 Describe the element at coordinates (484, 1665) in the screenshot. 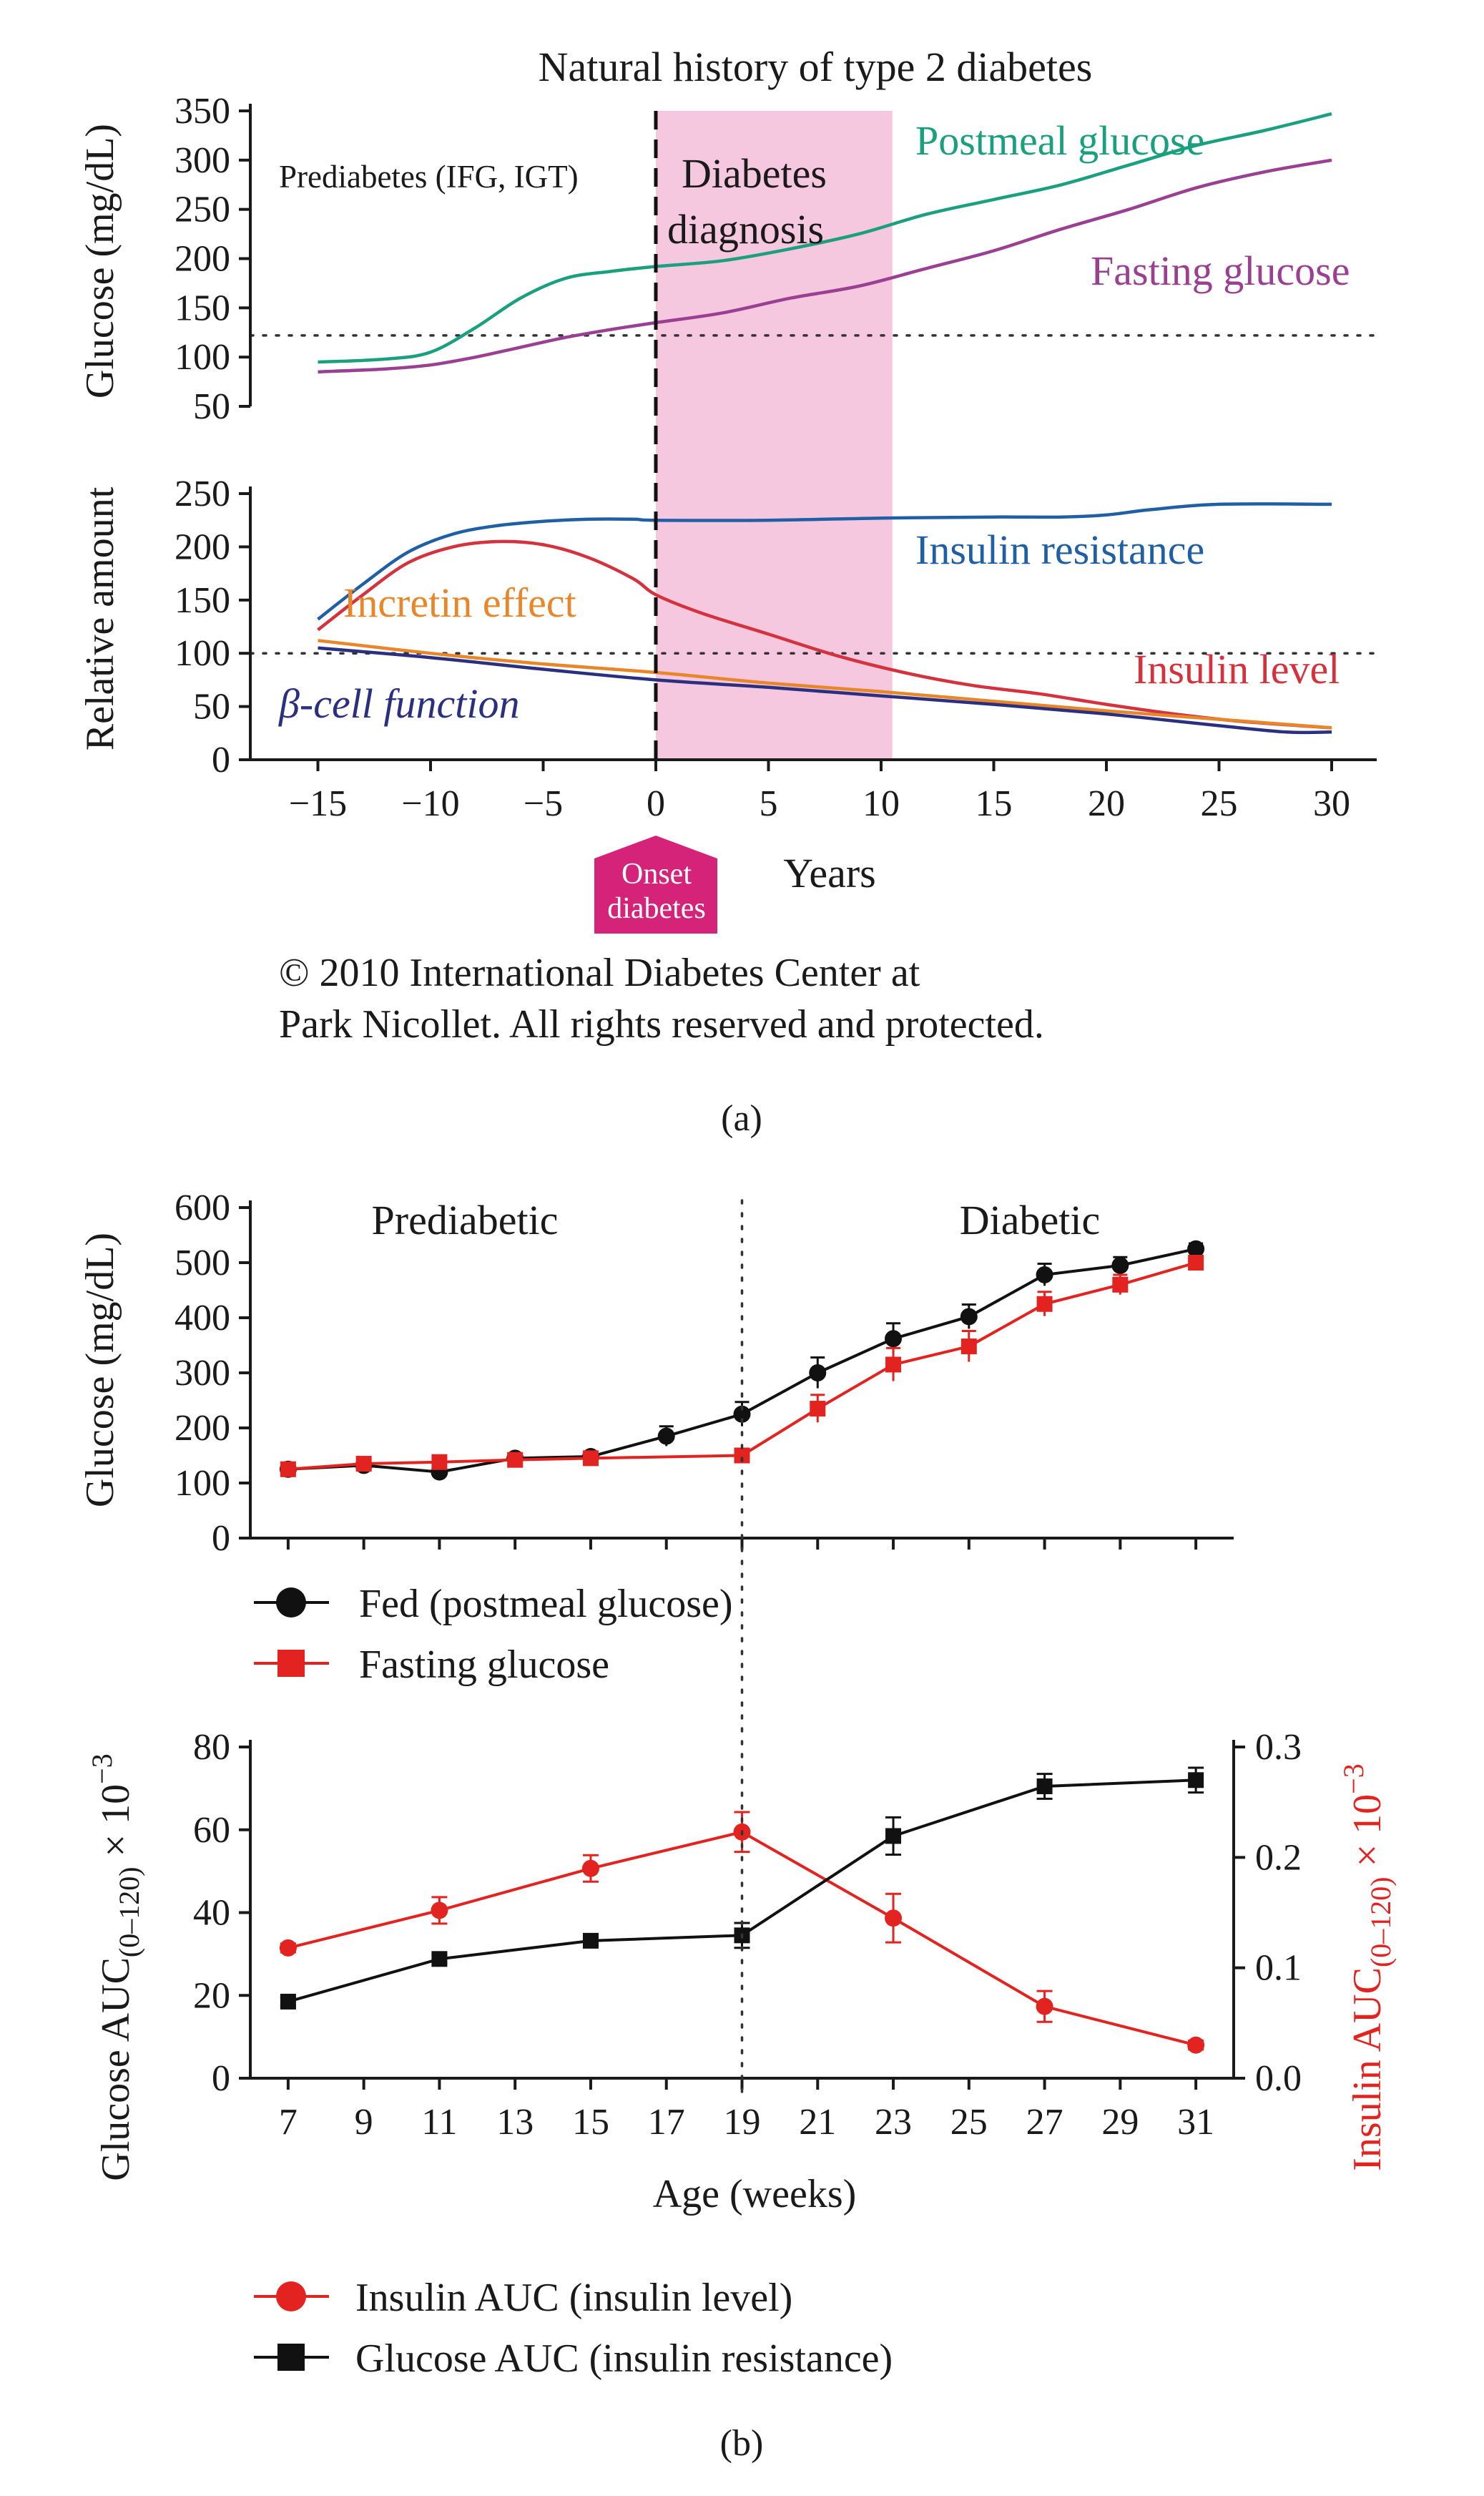

I see `legend-fasting-label: Fasting glucose` at that location.